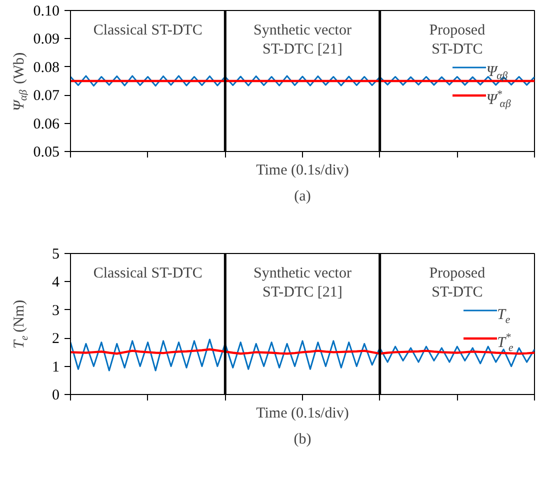  What do you see at coordinates (302, 196) in the screenshot?
I see `text: (a)` at bounding box center [302, 196].